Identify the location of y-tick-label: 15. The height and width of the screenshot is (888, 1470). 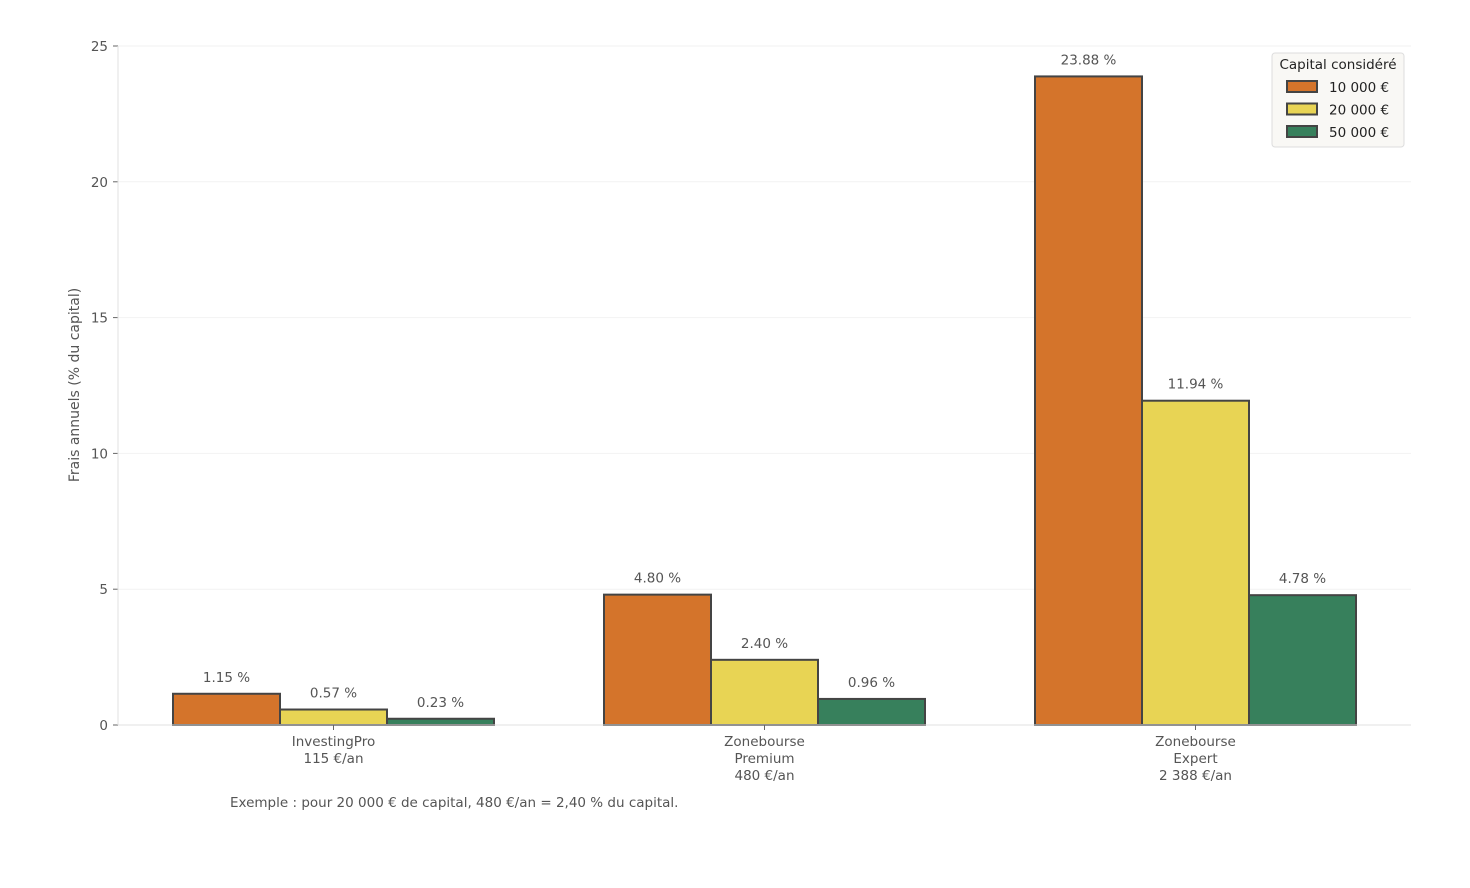
(99, 319).